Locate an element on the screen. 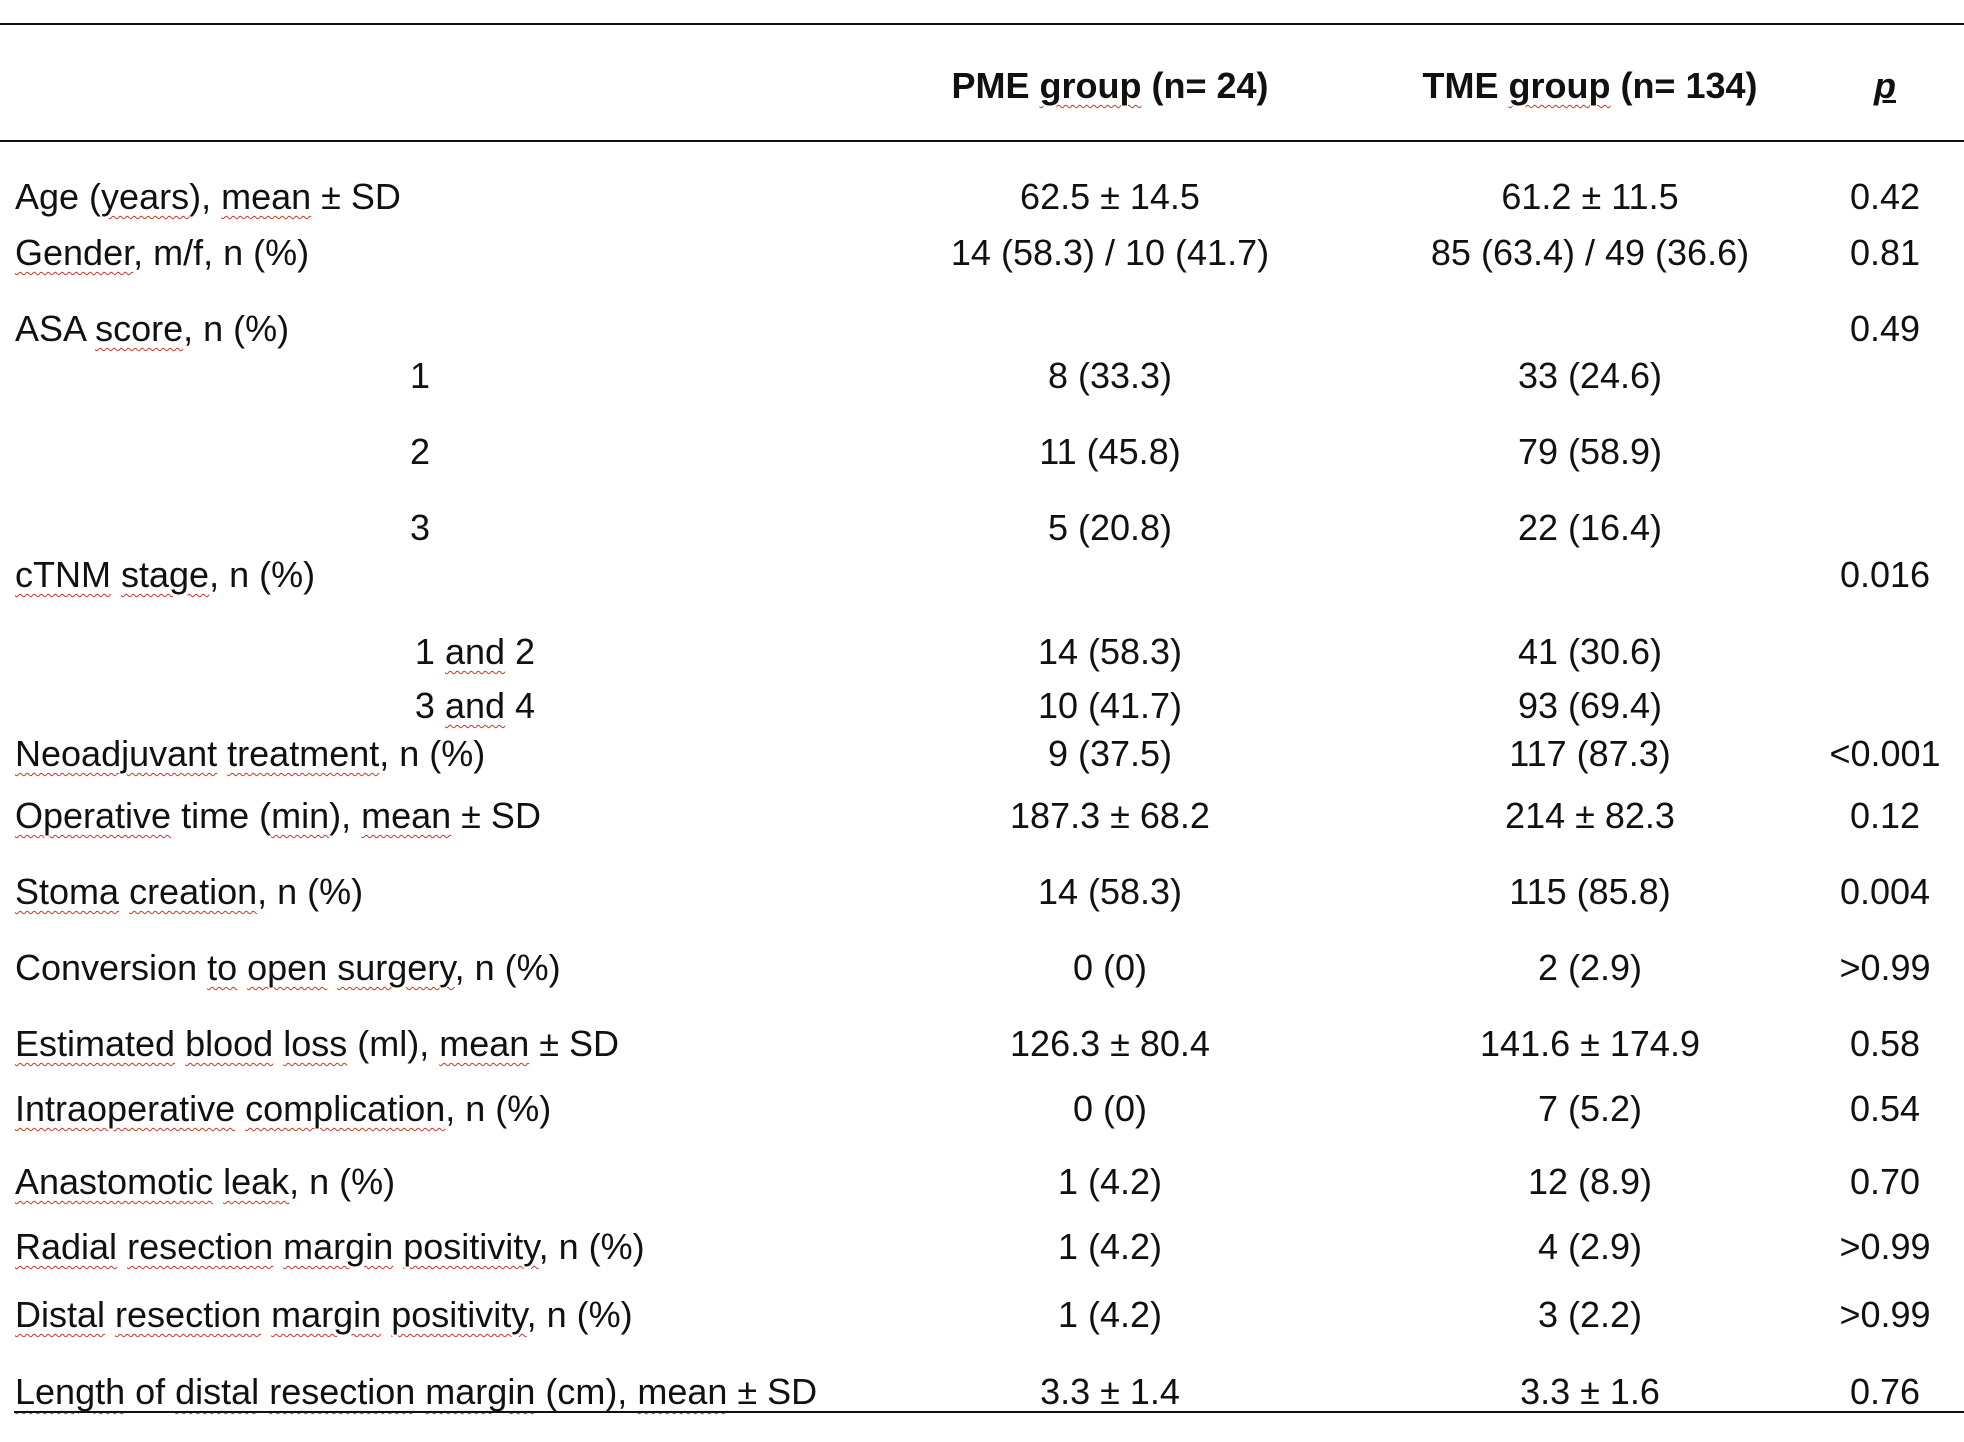 This screenshot has width=1964, height=1442. row-label: Conversion to open surgery, n (%) is located at coordinates (288, 967).